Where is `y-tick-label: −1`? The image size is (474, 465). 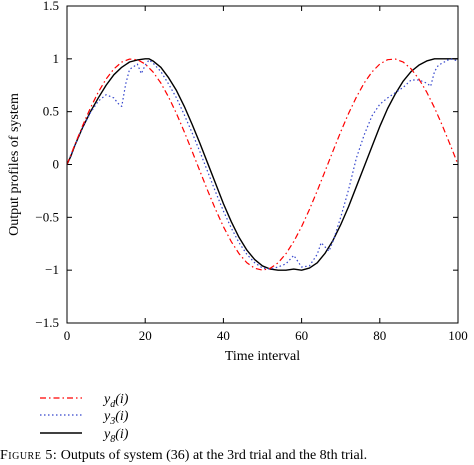
y-tick-label: −1 is located at coordinates (52, 269).